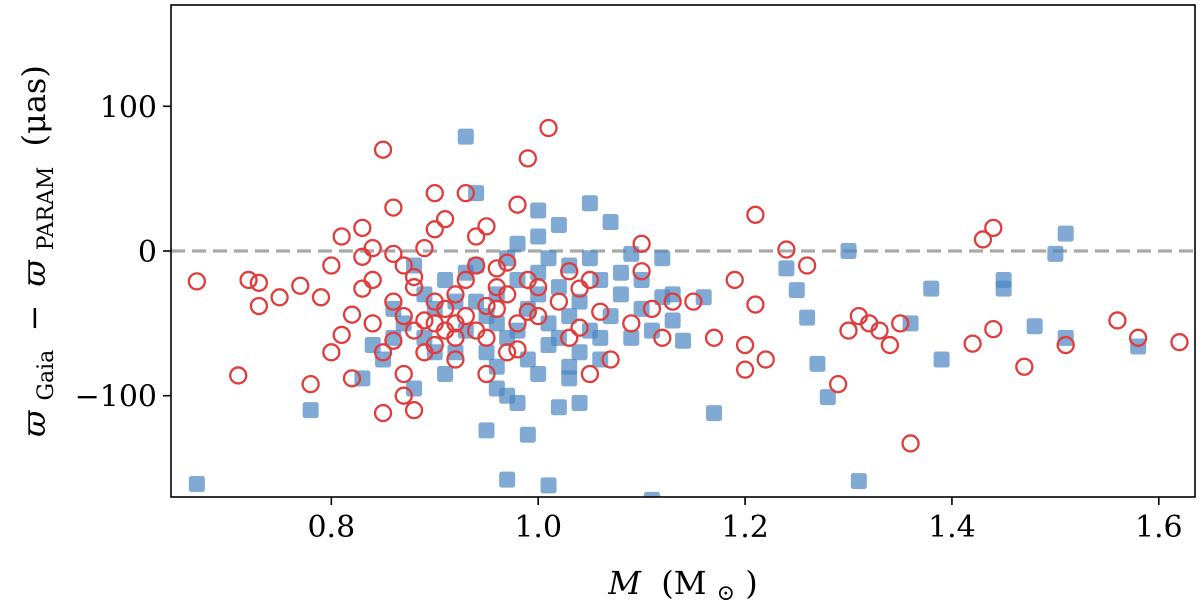 This screenshot has width=1200, height=607. I want to click on y-axis-label-sub-param: PARAM, so click(46, 209).